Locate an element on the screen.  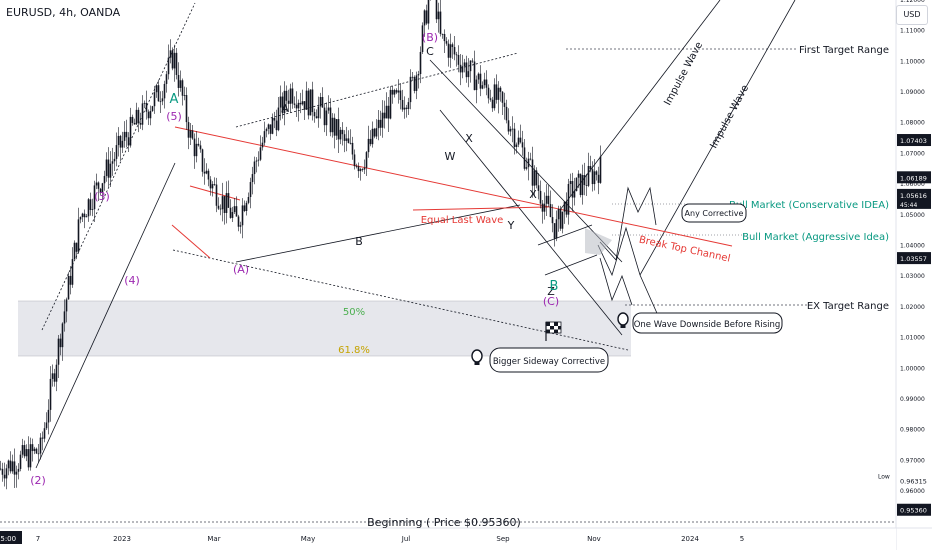
wave-label-b-small: B is located at coordinates (359, 241).